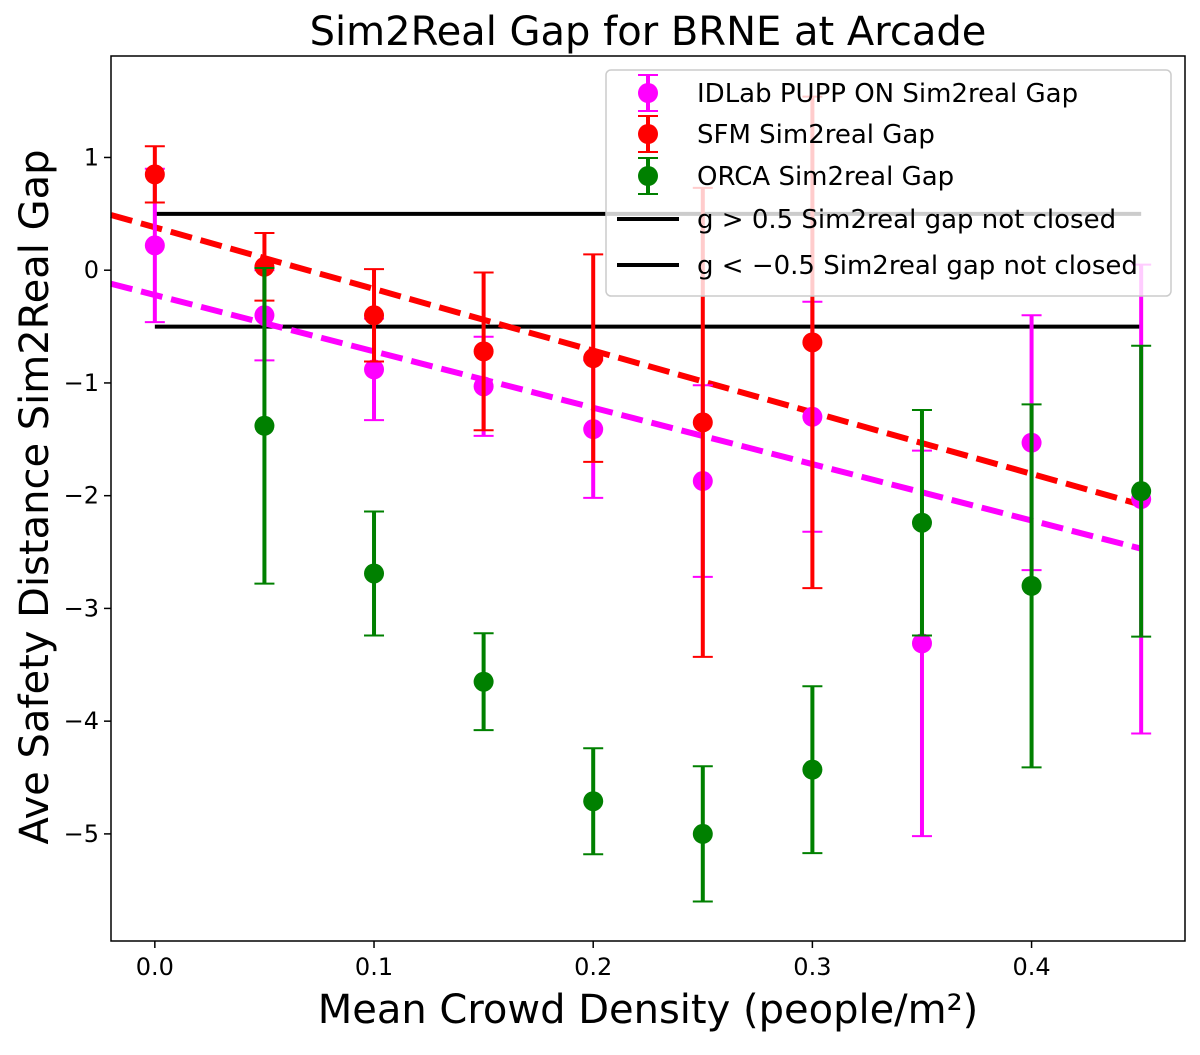 The height and width of the screenshot is (1055, 1200). I want to click on y-tick-label: −3, so click(81, 608).